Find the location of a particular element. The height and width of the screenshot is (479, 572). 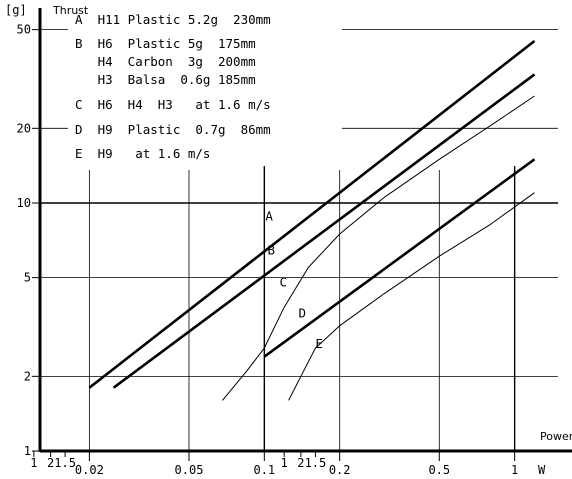

x-axis-title: Power is located at coordinates (556, 436).